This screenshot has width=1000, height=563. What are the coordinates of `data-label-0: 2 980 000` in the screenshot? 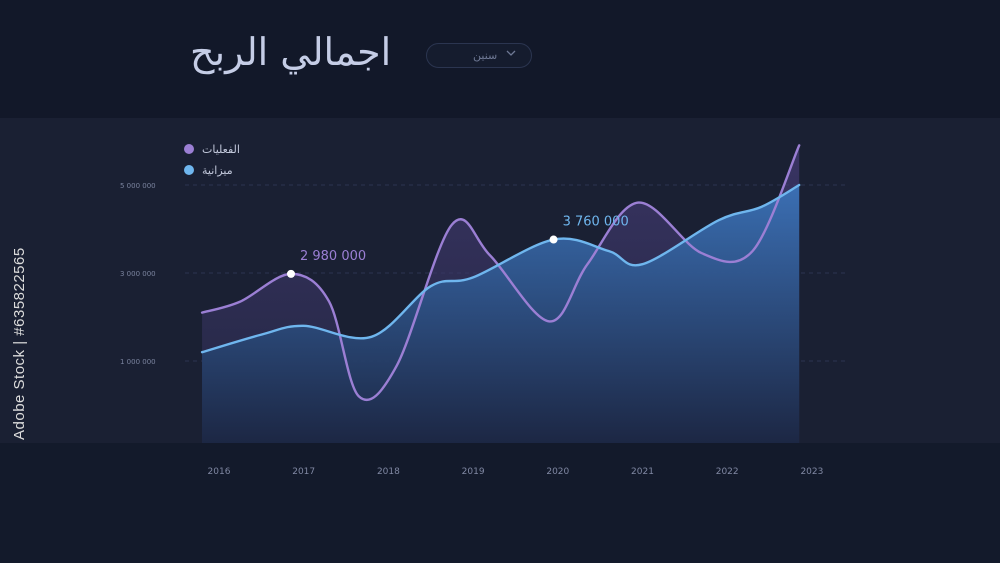 It's located at (333, 256).